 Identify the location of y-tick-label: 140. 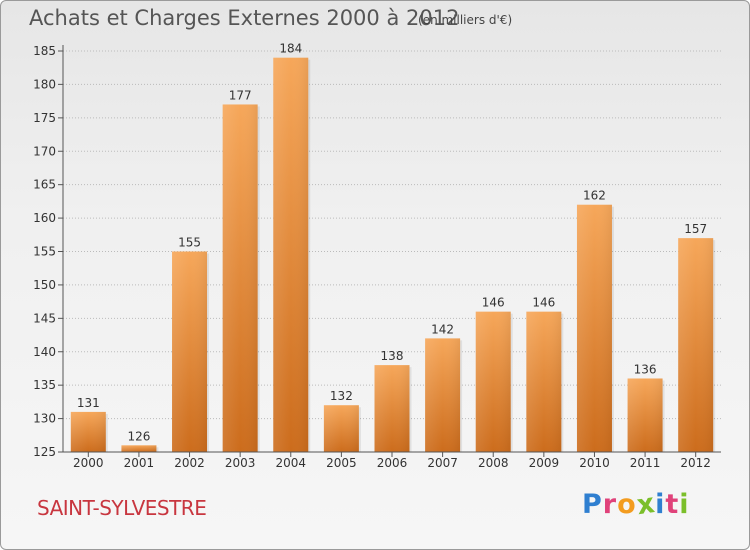
(44, 352).